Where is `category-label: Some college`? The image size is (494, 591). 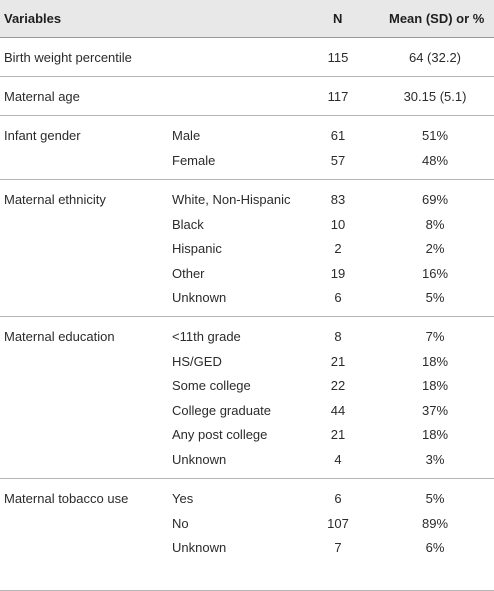
category-label: Some college is located at coordinates (211, 385).